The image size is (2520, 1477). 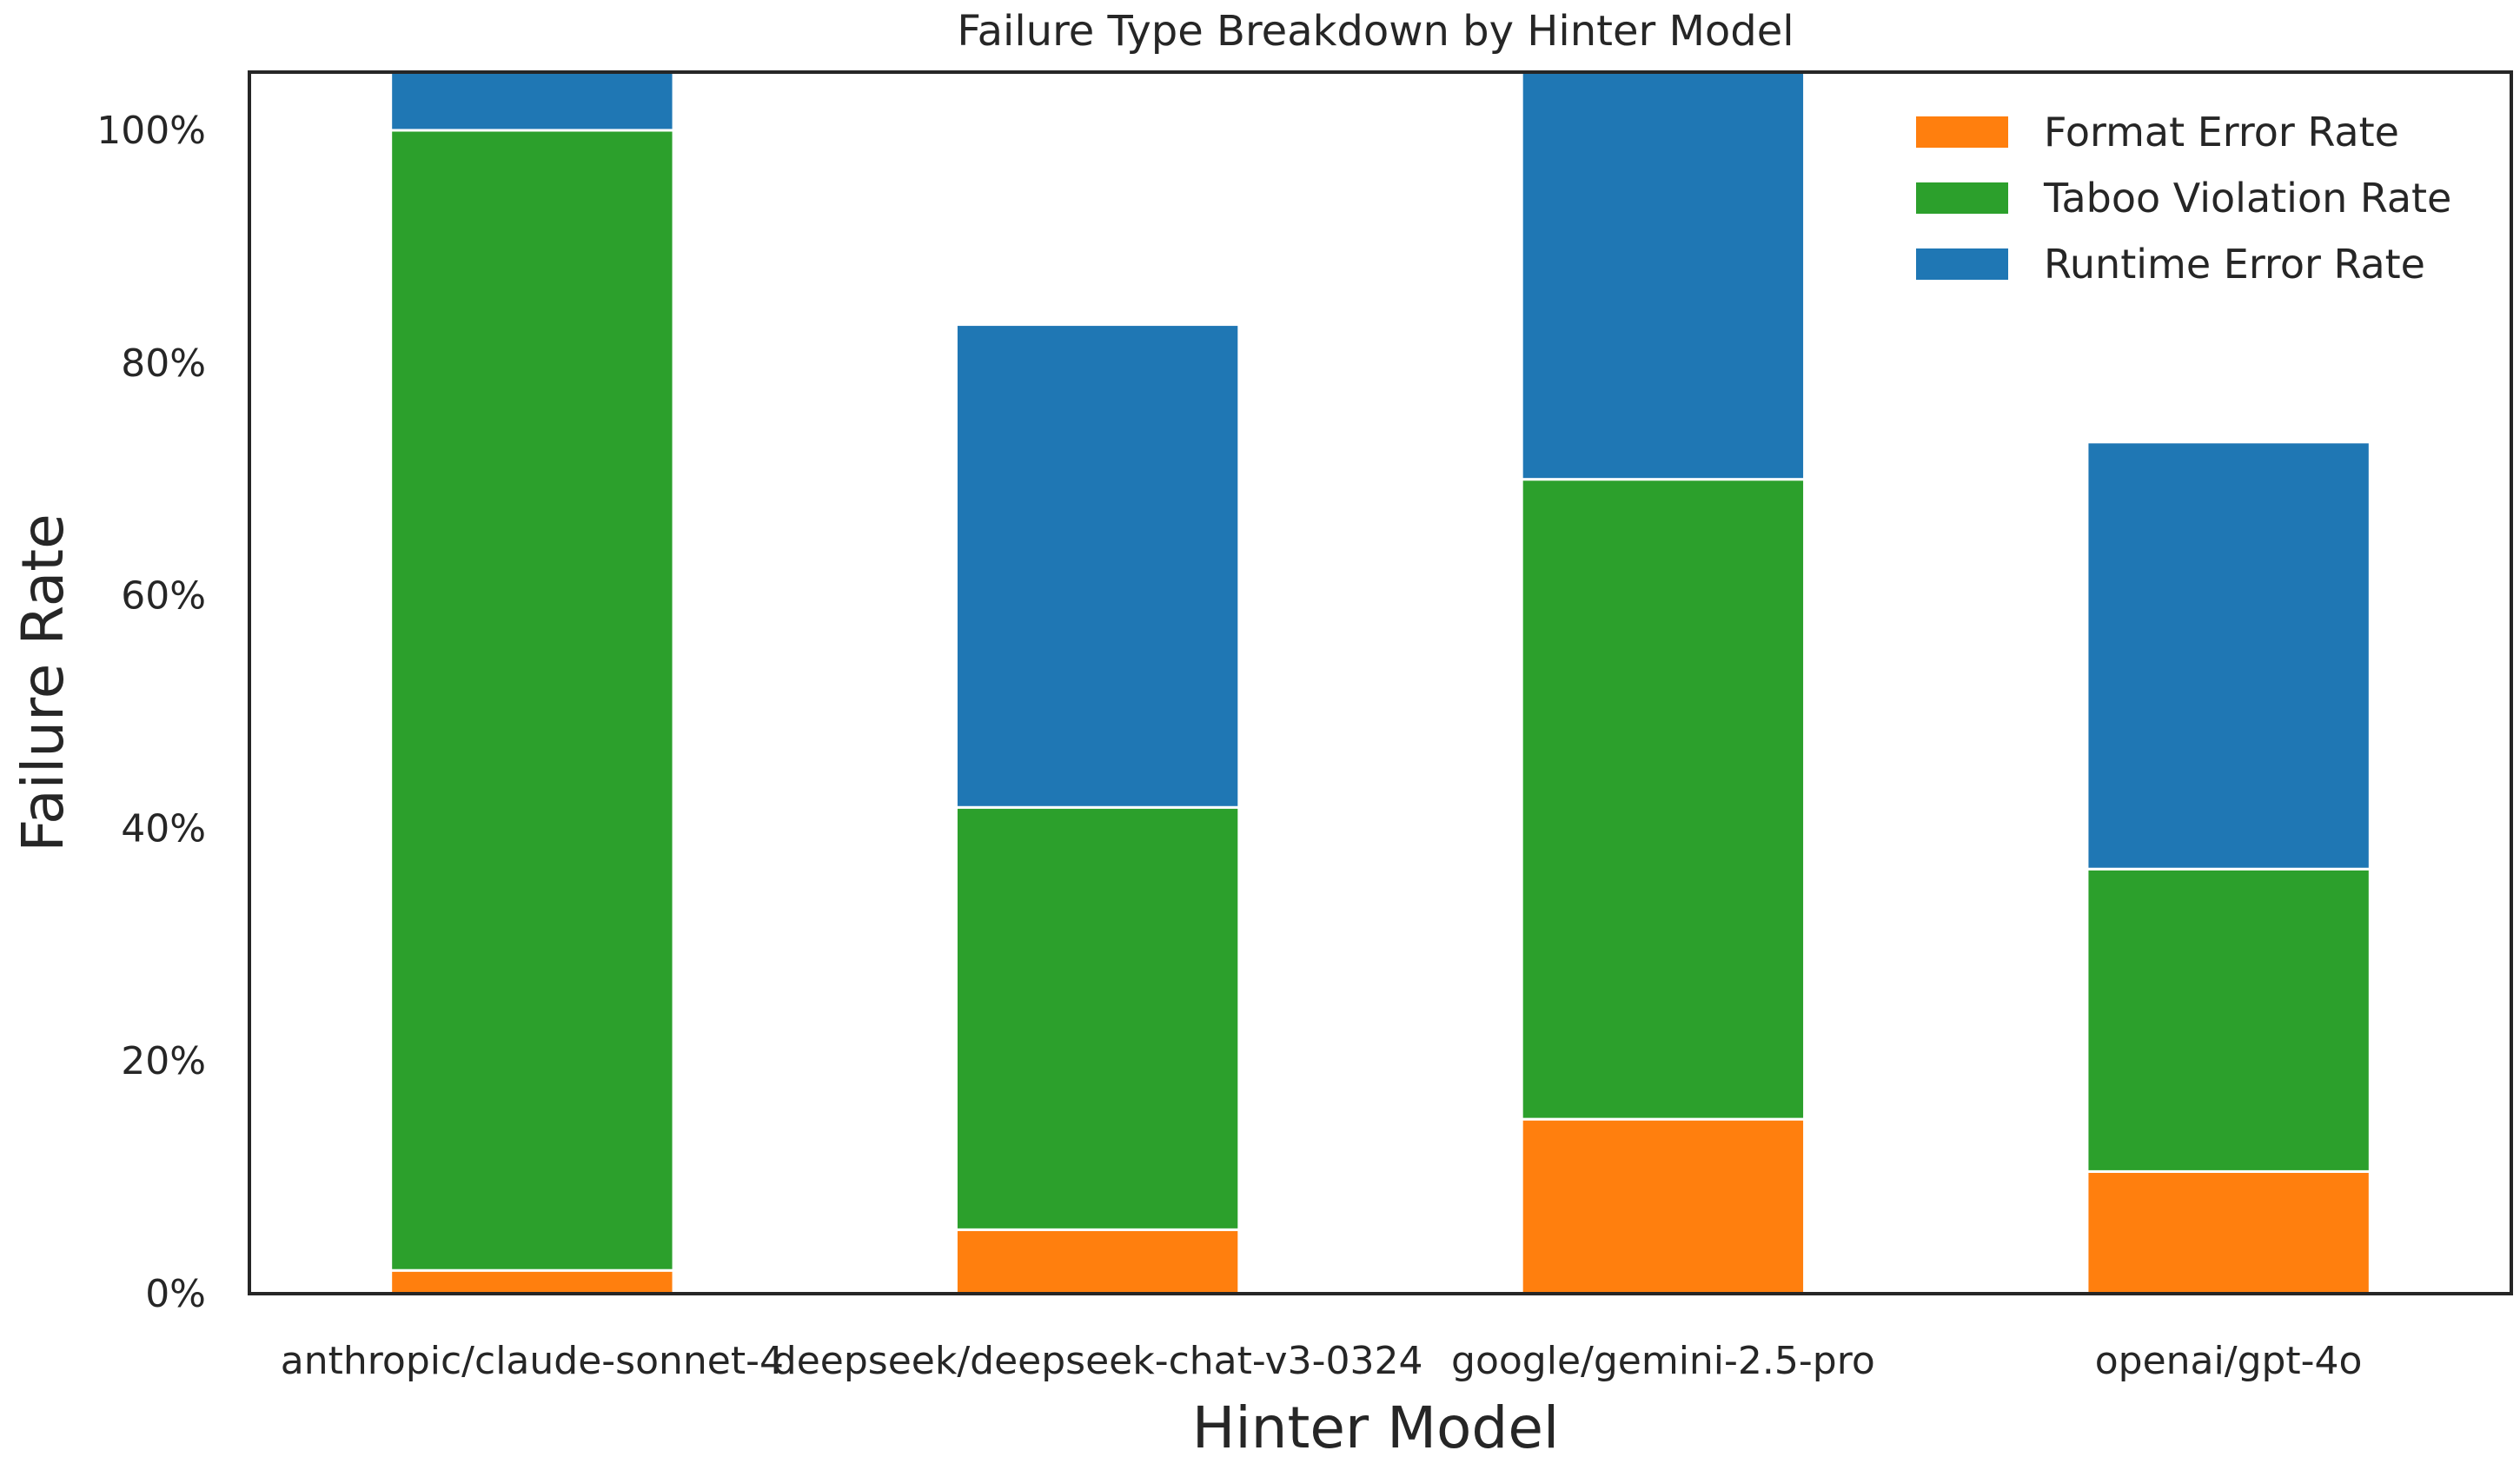 What do you see at coordinates (1663, 1361) in the screenshot?
I see `x-tick-label: google/gemini-2.5-pro` at bounding box center [1663, 1361].